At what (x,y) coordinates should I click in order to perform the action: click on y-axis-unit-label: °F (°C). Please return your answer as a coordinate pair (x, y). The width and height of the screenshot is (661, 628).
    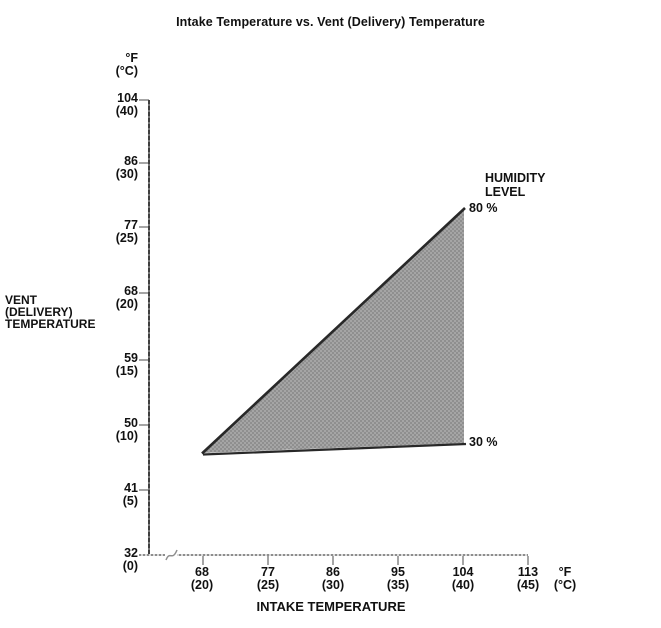
    Looking at the image, I should click on (98, 65).